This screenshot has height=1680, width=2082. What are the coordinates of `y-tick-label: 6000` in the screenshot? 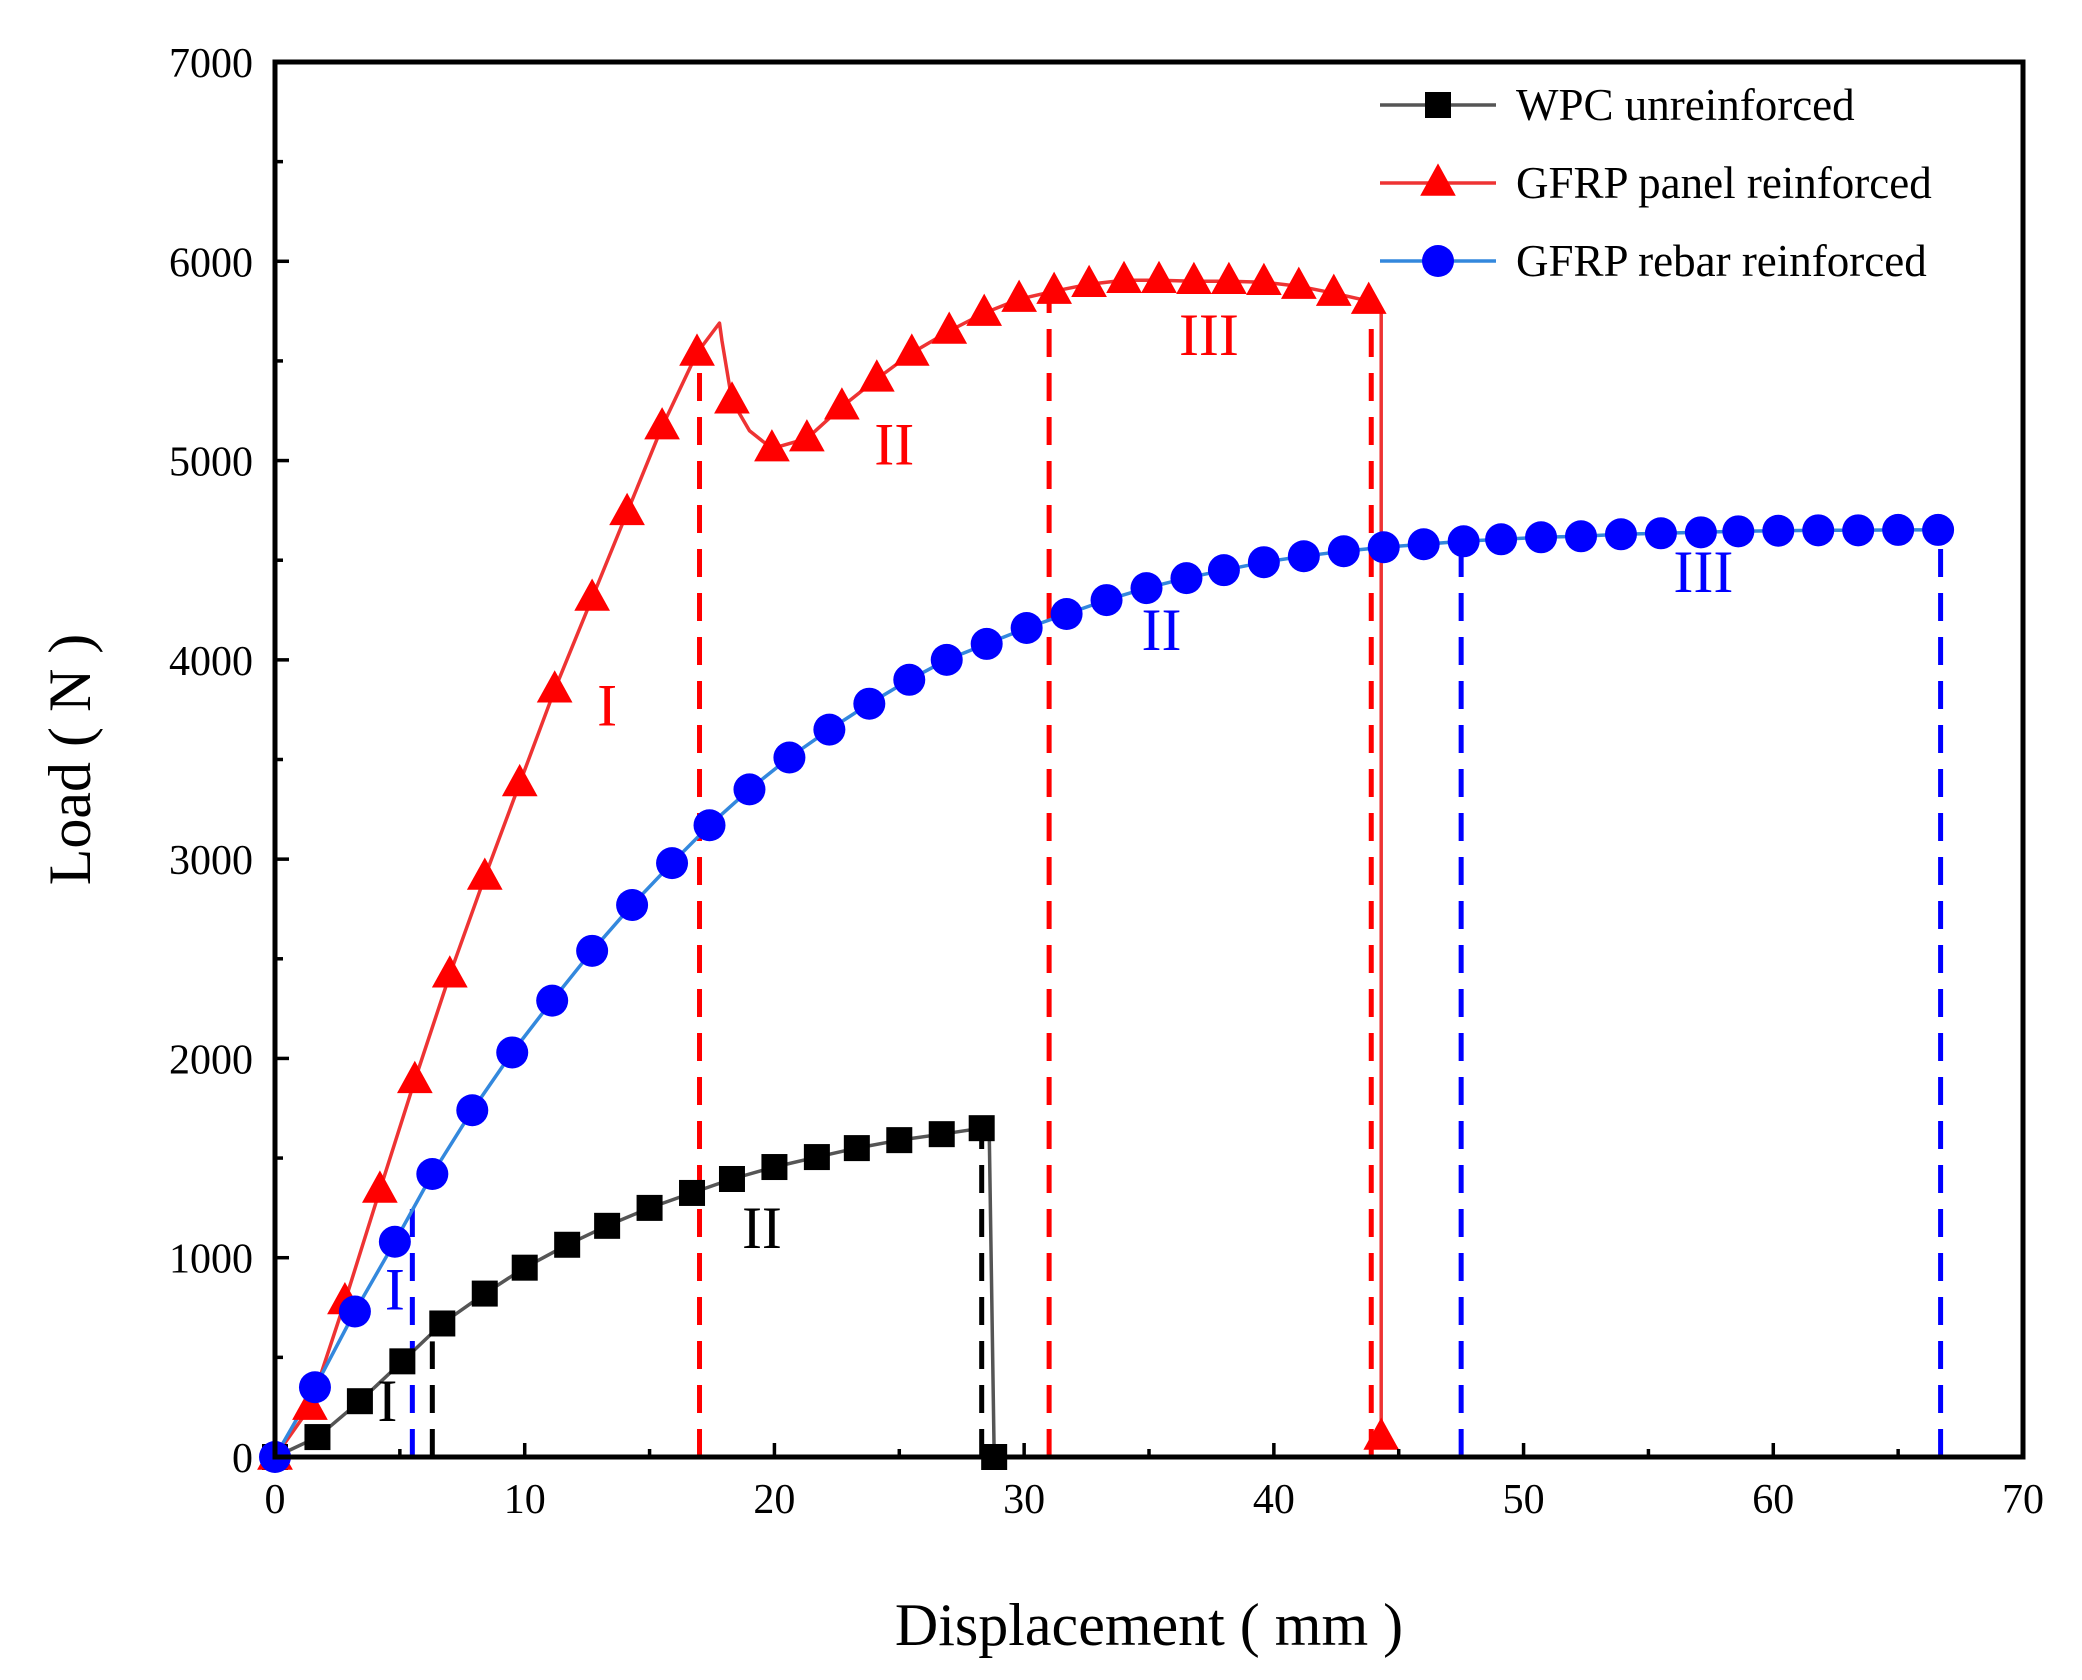 It's located at (211, 263).